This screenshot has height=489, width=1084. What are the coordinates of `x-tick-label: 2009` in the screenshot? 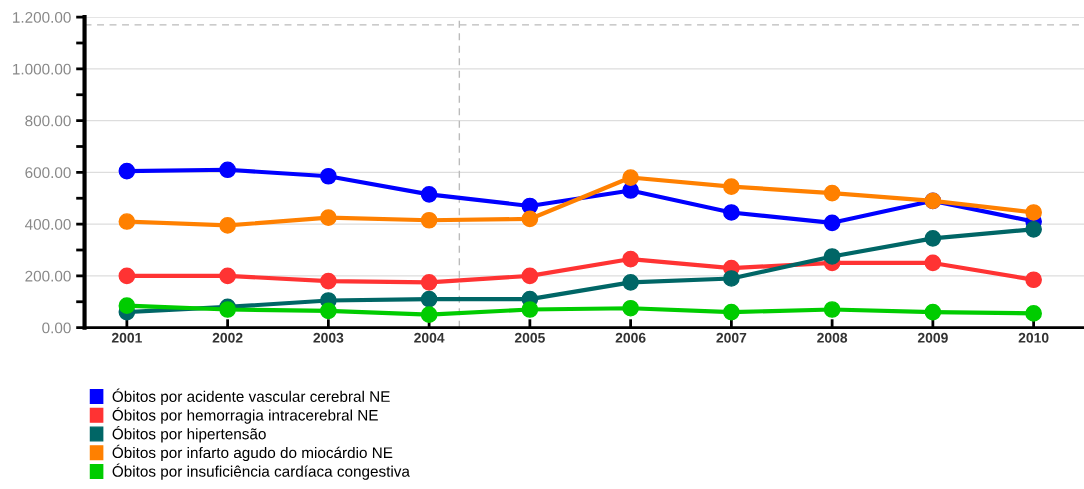 It's located at (932, 337).